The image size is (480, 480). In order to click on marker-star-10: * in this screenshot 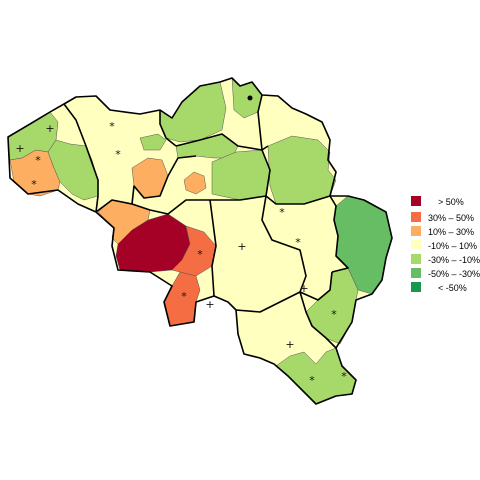, I will do `click(312, 380)`.